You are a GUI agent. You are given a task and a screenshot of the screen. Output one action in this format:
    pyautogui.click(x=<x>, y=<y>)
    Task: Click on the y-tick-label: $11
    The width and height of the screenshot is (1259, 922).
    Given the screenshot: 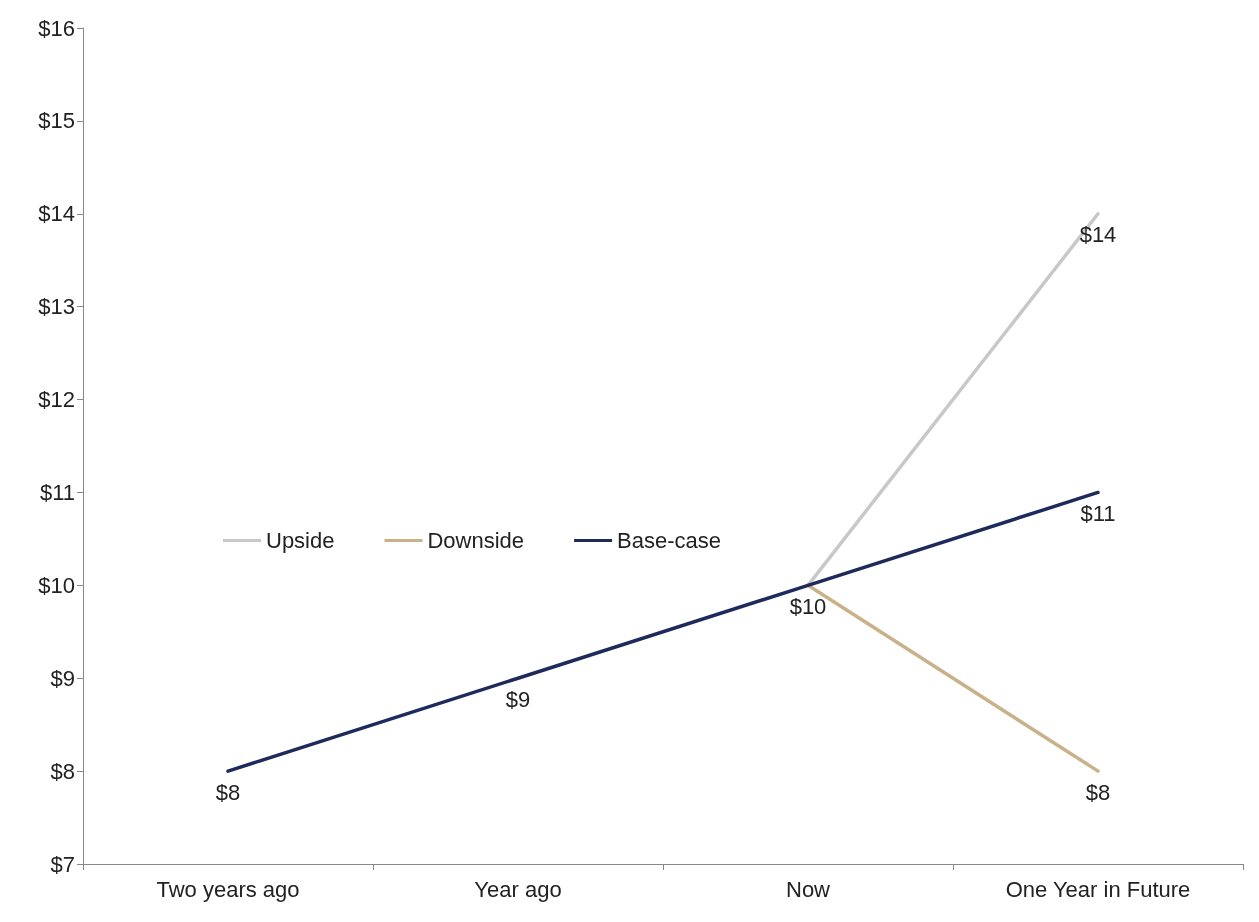 What is the action you would take?
    pyautogui.click(x=57, y=492)
    